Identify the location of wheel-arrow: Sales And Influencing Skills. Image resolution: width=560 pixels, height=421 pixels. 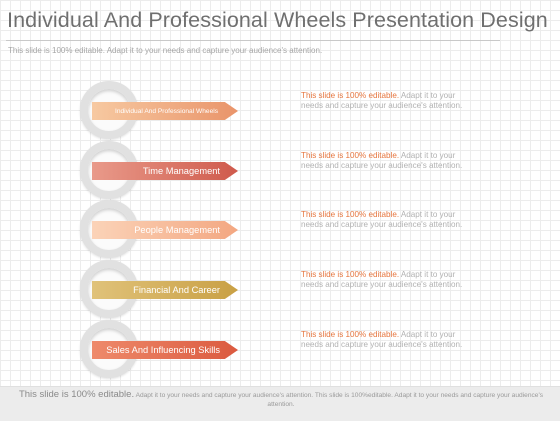
(165, 350).